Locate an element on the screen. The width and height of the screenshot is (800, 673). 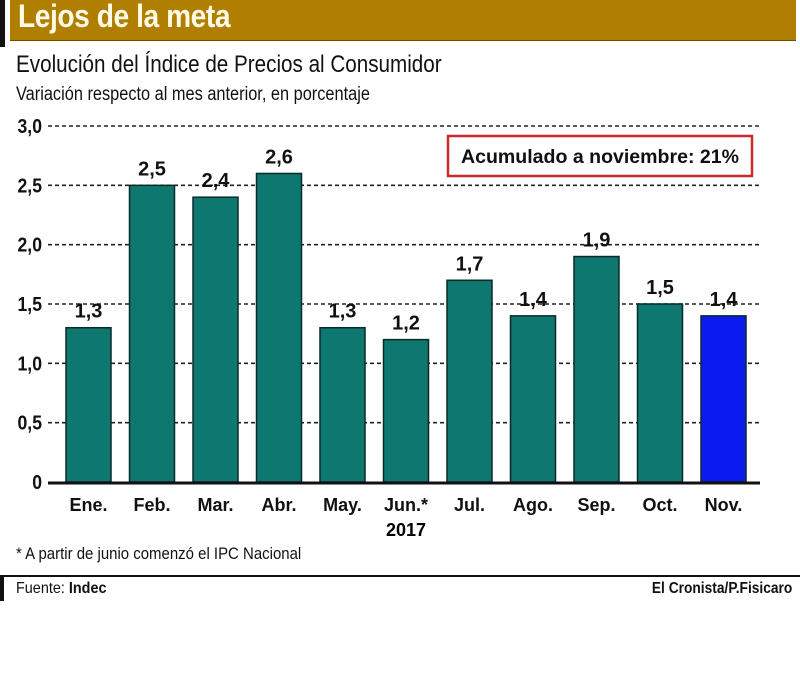
x-axis-year-label: 2017 is located at coordinates (406, 530).